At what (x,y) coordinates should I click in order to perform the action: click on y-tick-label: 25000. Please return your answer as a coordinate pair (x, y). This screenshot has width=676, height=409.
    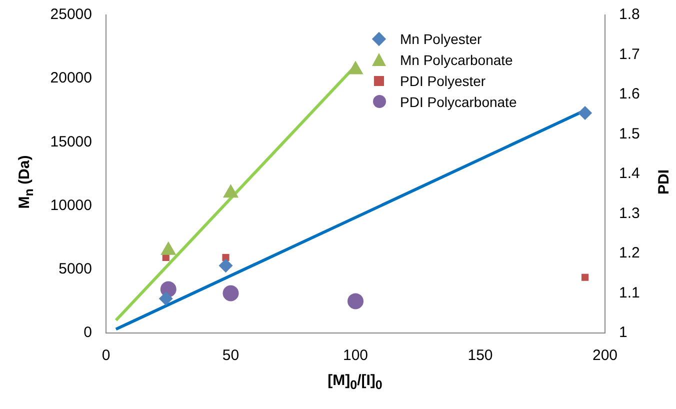
    Looking at the image, I should click on (71, 15).